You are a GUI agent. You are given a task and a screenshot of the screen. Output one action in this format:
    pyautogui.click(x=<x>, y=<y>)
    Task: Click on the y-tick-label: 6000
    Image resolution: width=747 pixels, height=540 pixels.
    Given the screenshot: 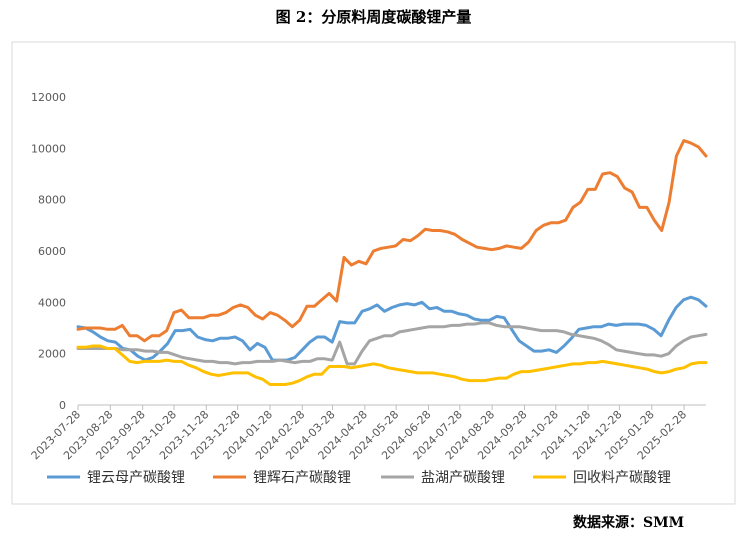 What is the action you would take?
    pyautogui.click(x=52, y=251)
    